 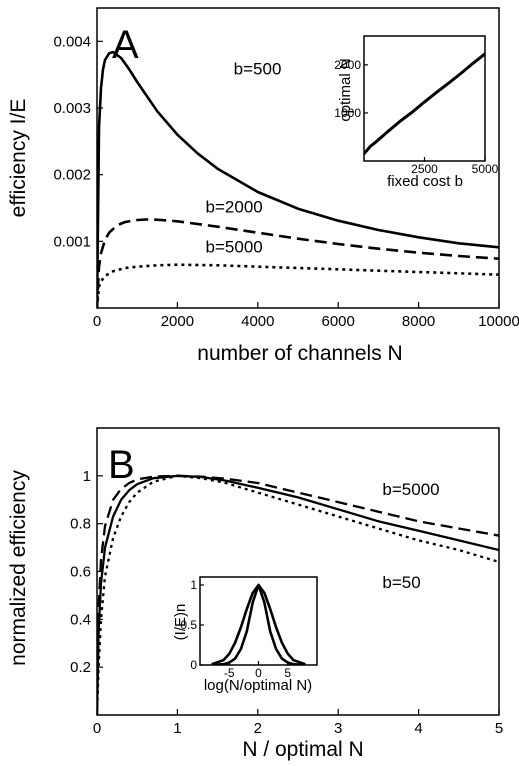 I want to click on panel-b-annotation: b=5000, so click(x=410, y=489).